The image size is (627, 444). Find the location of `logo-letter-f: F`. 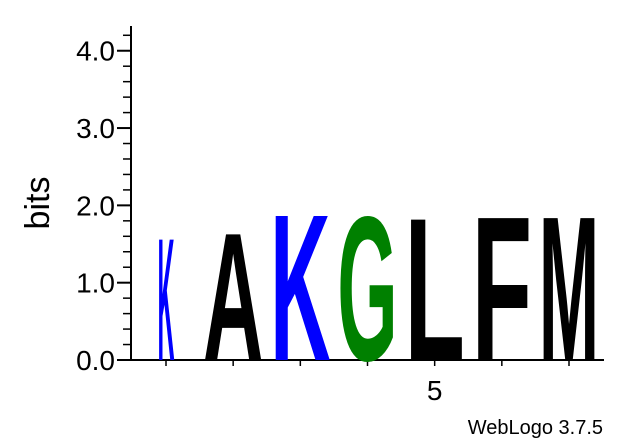

logo-letter-f: F is located at coordinates (502, 289).